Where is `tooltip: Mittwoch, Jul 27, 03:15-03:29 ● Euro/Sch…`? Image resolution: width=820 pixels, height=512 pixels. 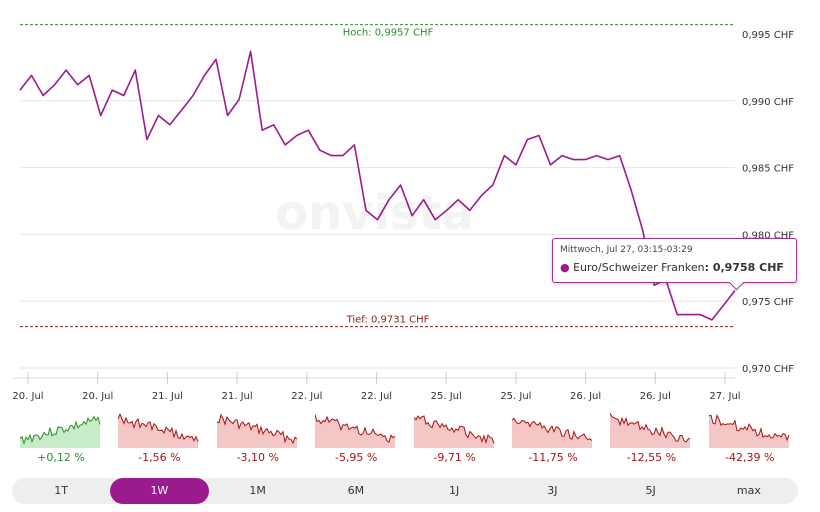 tooltip: Mittwoch, Jul 27, 03:15-03:29 ● Euro/Sch… is located at coordinates (674, 260).